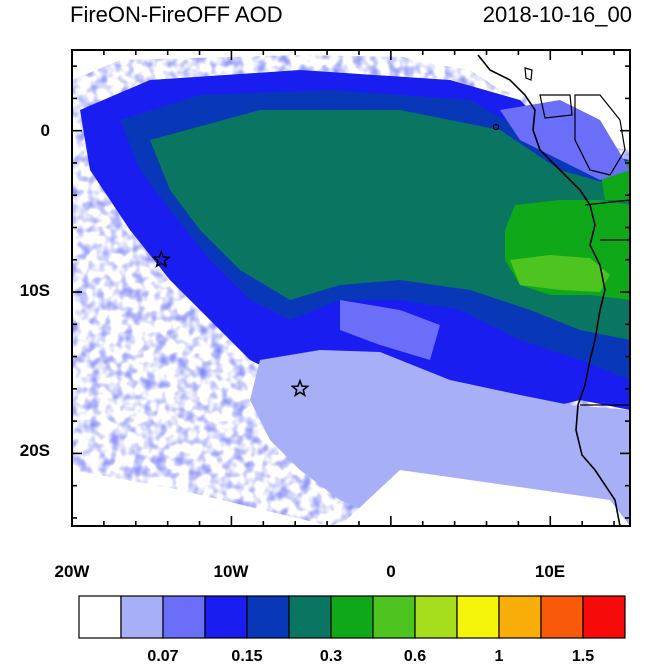 This screenshot has width=650, height=667. What do you see at coordinates (34, 290) in the screenshot?
I see `y-tick-label-10s: 10S` at bounding box center [34, 290].